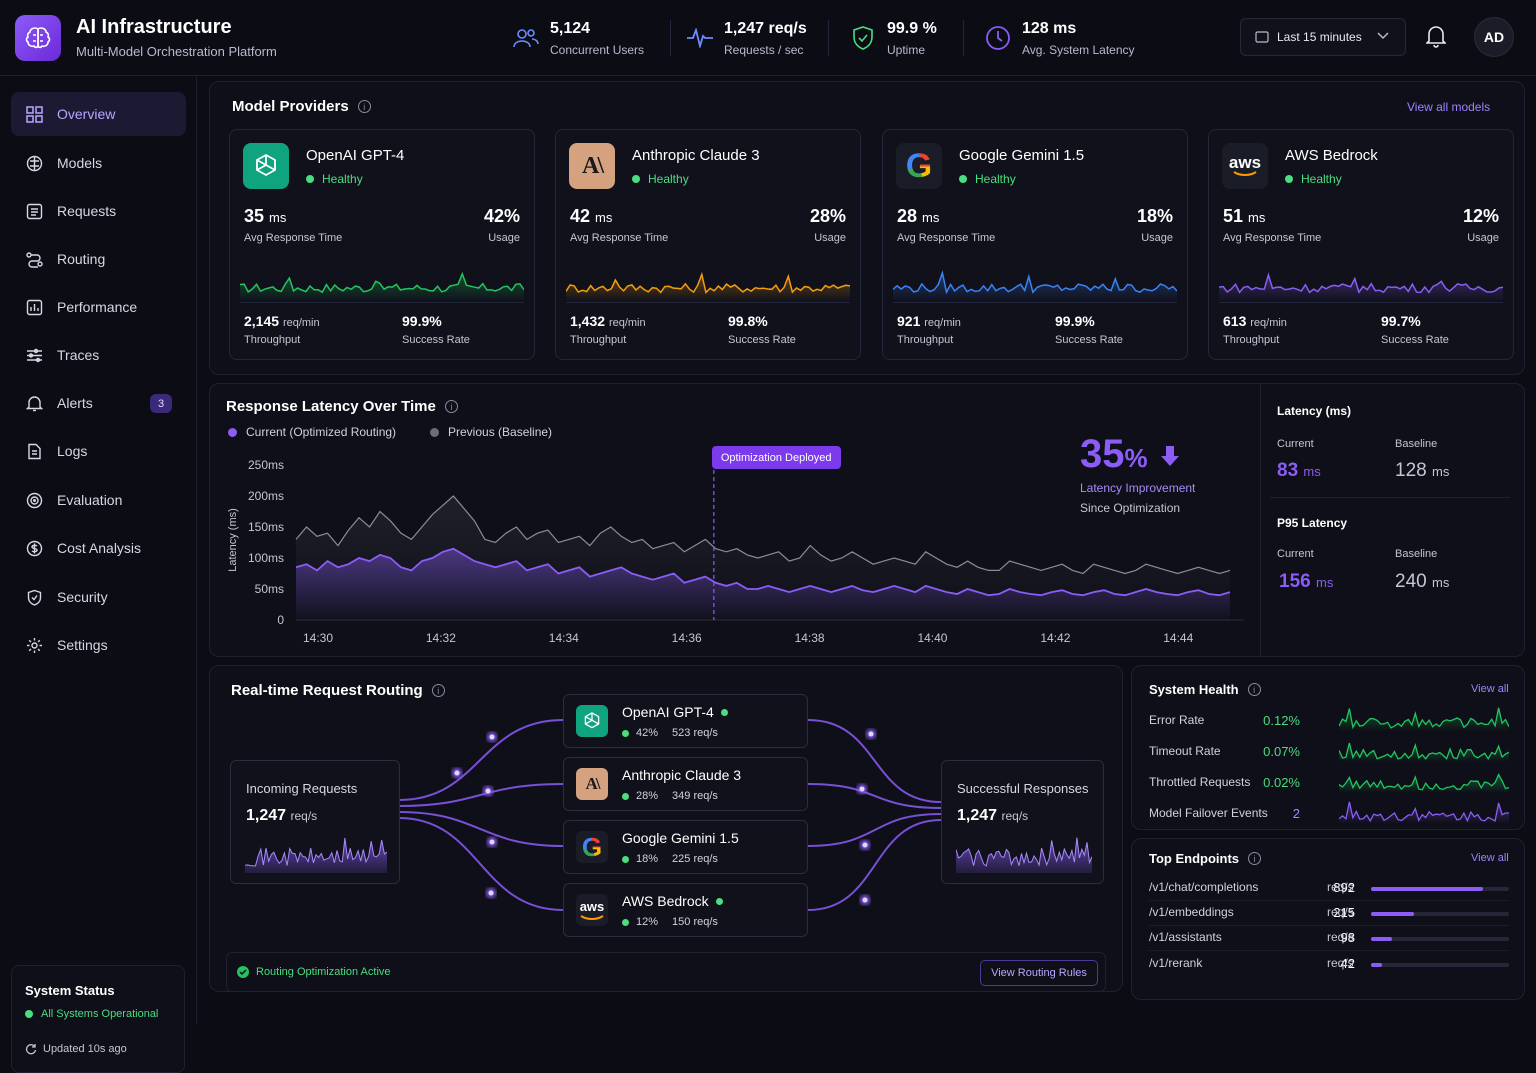 This screenshot has height=1073, width=1536. I want to click on provider-name: AWS Bedrock, so click(1331, 155).